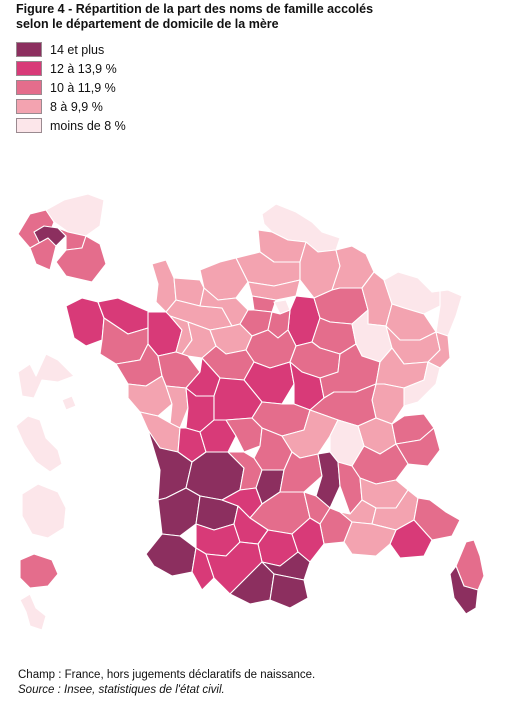 This screenshot has width=518, height=702. I want to click on legend-item-10-11: 10 à 11,9 %, so click(71, 87).